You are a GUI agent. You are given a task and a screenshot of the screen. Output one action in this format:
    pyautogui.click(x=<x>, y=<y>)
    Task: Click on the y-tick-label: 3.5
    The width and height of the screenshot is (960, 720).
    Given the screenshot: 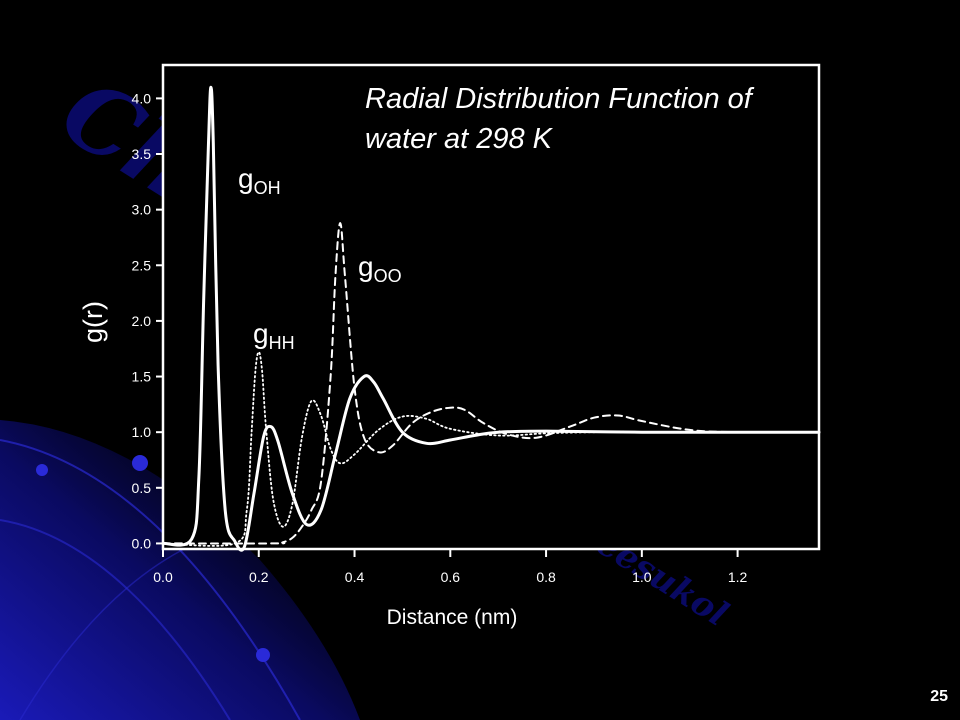 What is the action you would take?
    pyautogui.click(x=142, y=154)
    